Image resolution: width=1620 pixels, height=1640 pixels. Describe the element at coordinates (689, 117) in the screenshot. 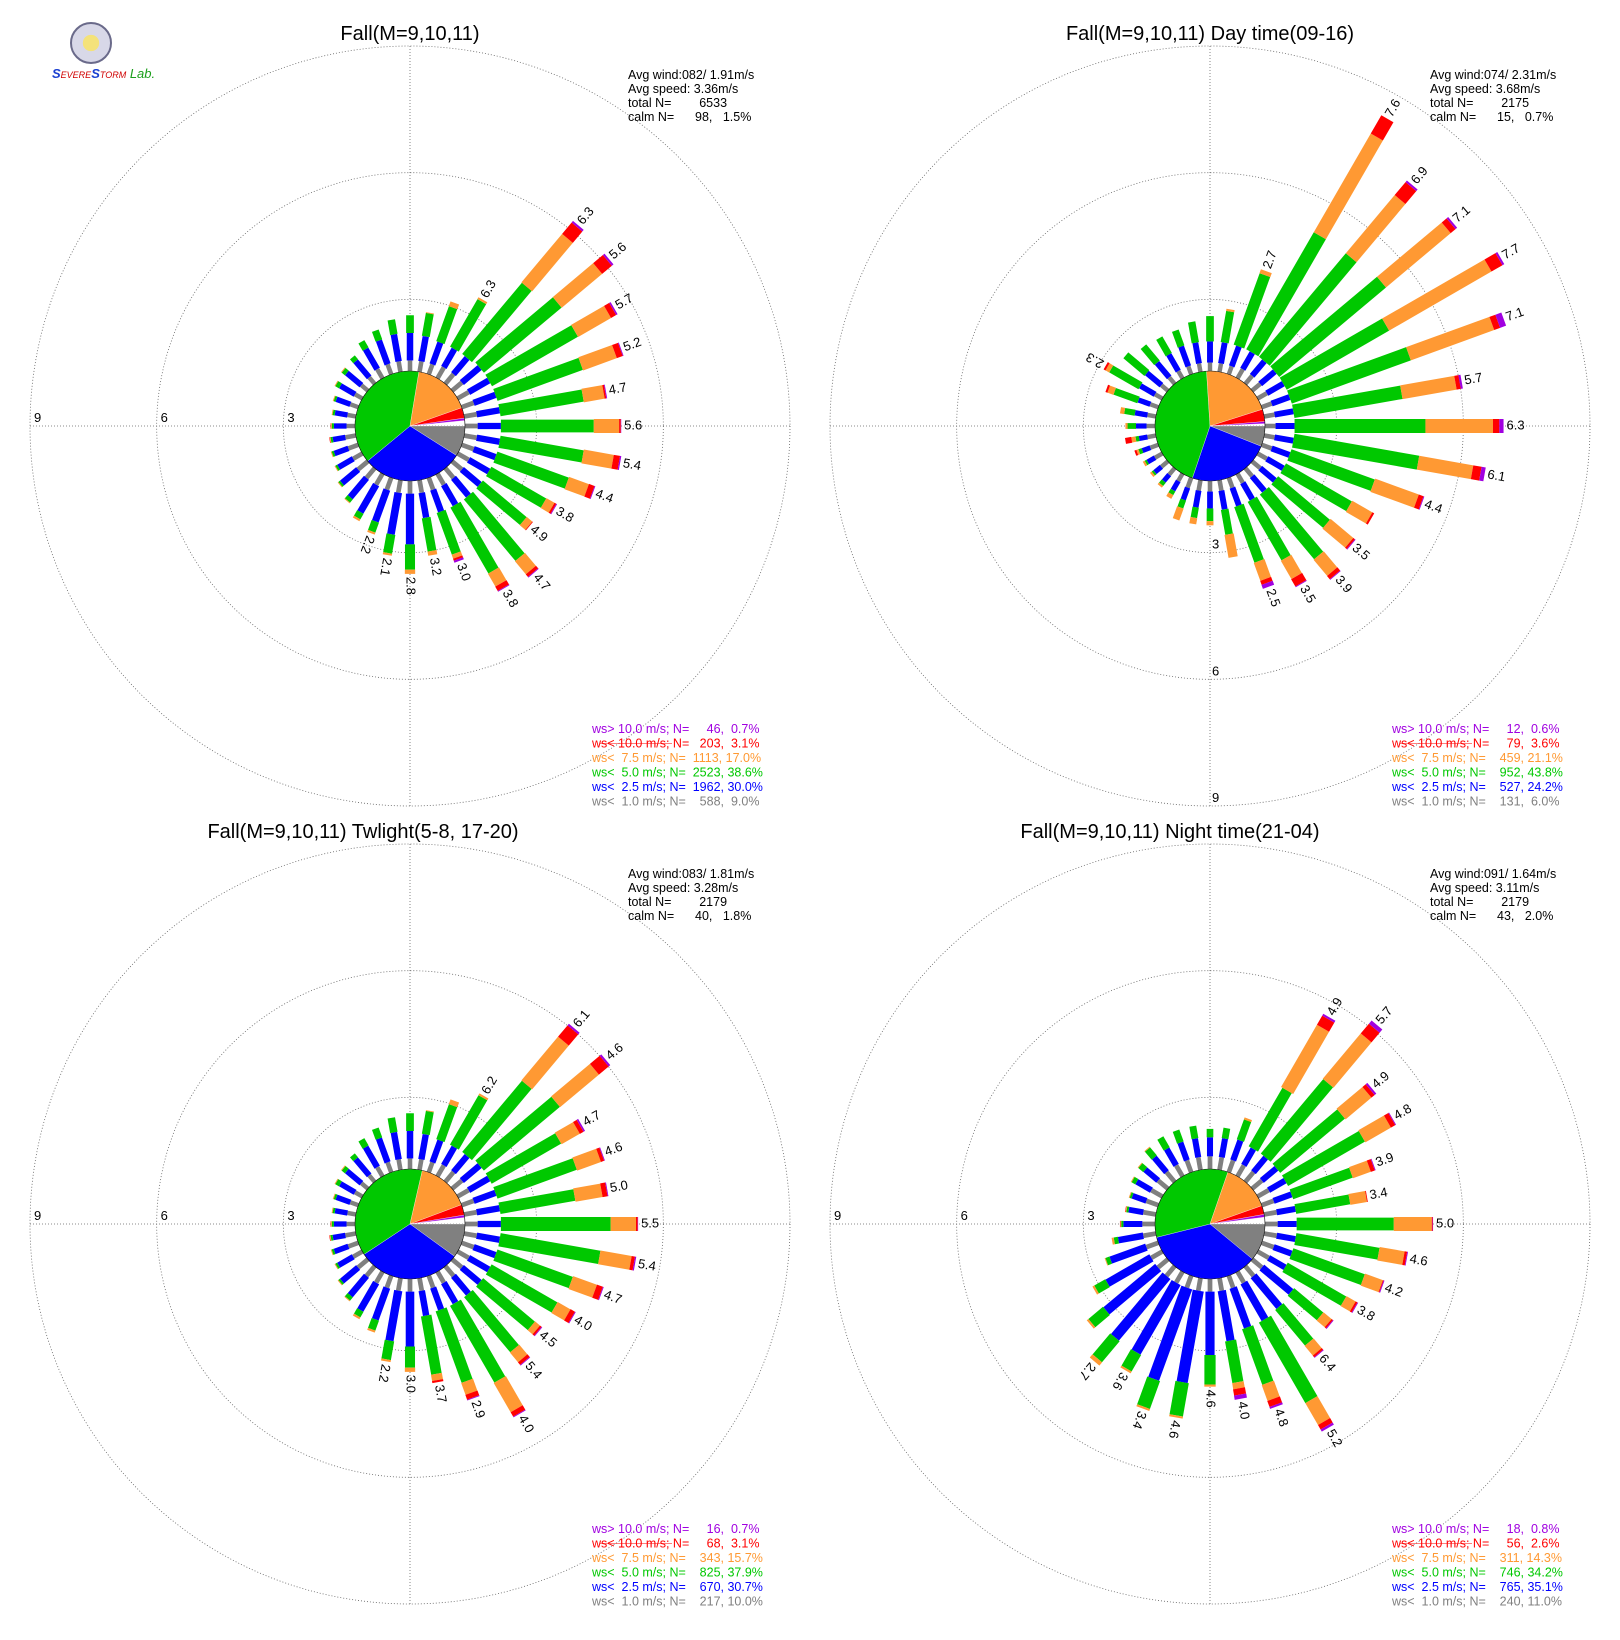

I see `stats-line: calm N= 98, 1.5%` at that location.